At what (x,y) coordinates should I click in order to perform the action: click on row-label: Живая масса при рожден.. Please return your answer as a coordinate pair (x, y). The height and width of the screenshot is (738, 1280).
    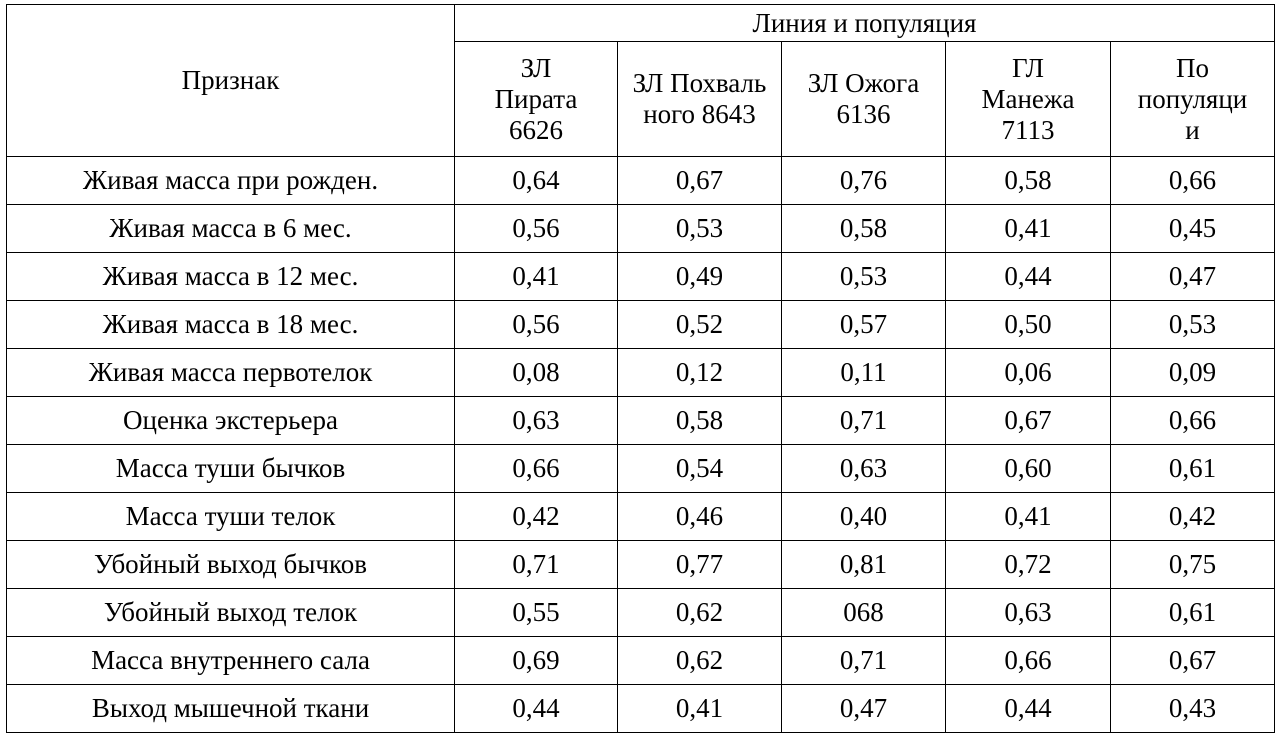
    Looking at the image, I should click on (230, 180).